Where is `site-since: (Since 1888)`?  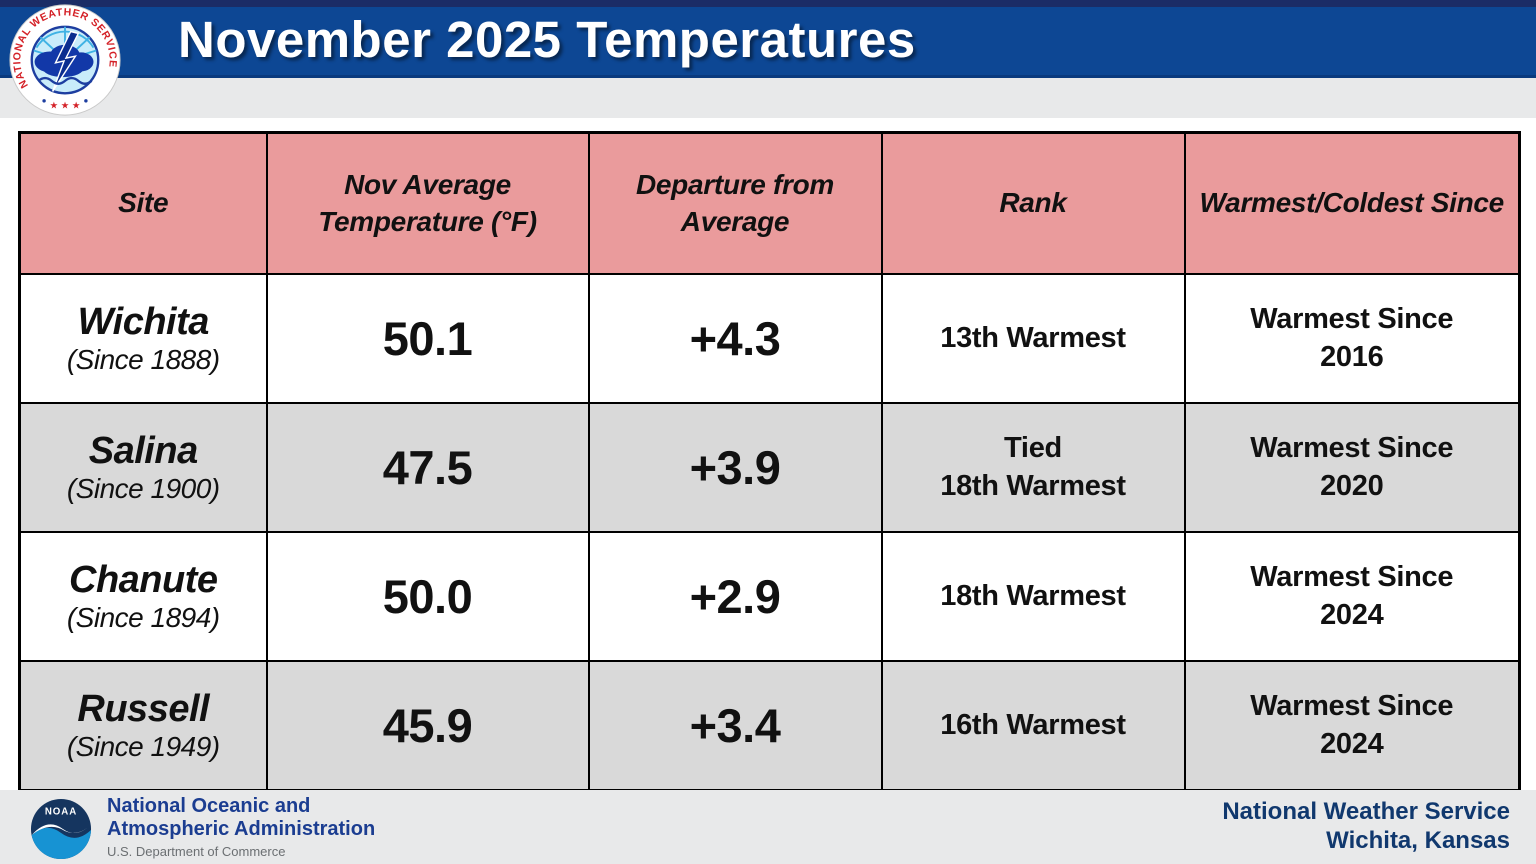 site-since: (Since 1888) is located at coordinates (143, 360).